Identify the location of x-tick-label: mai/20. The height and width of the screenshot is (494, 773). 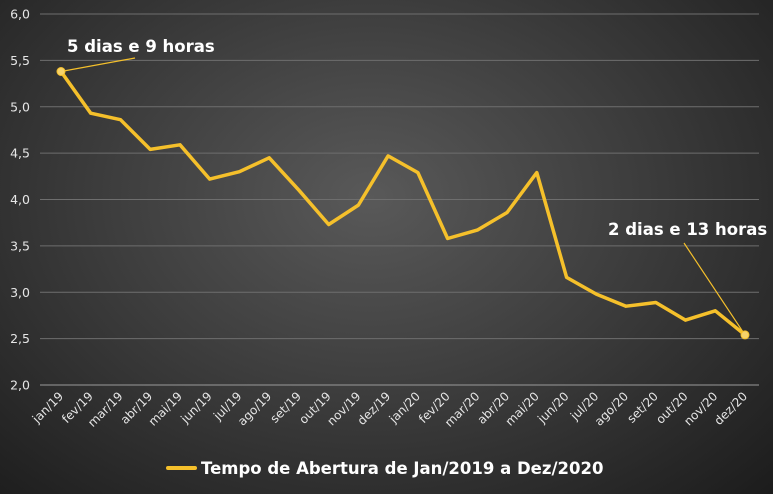
(522, 408).